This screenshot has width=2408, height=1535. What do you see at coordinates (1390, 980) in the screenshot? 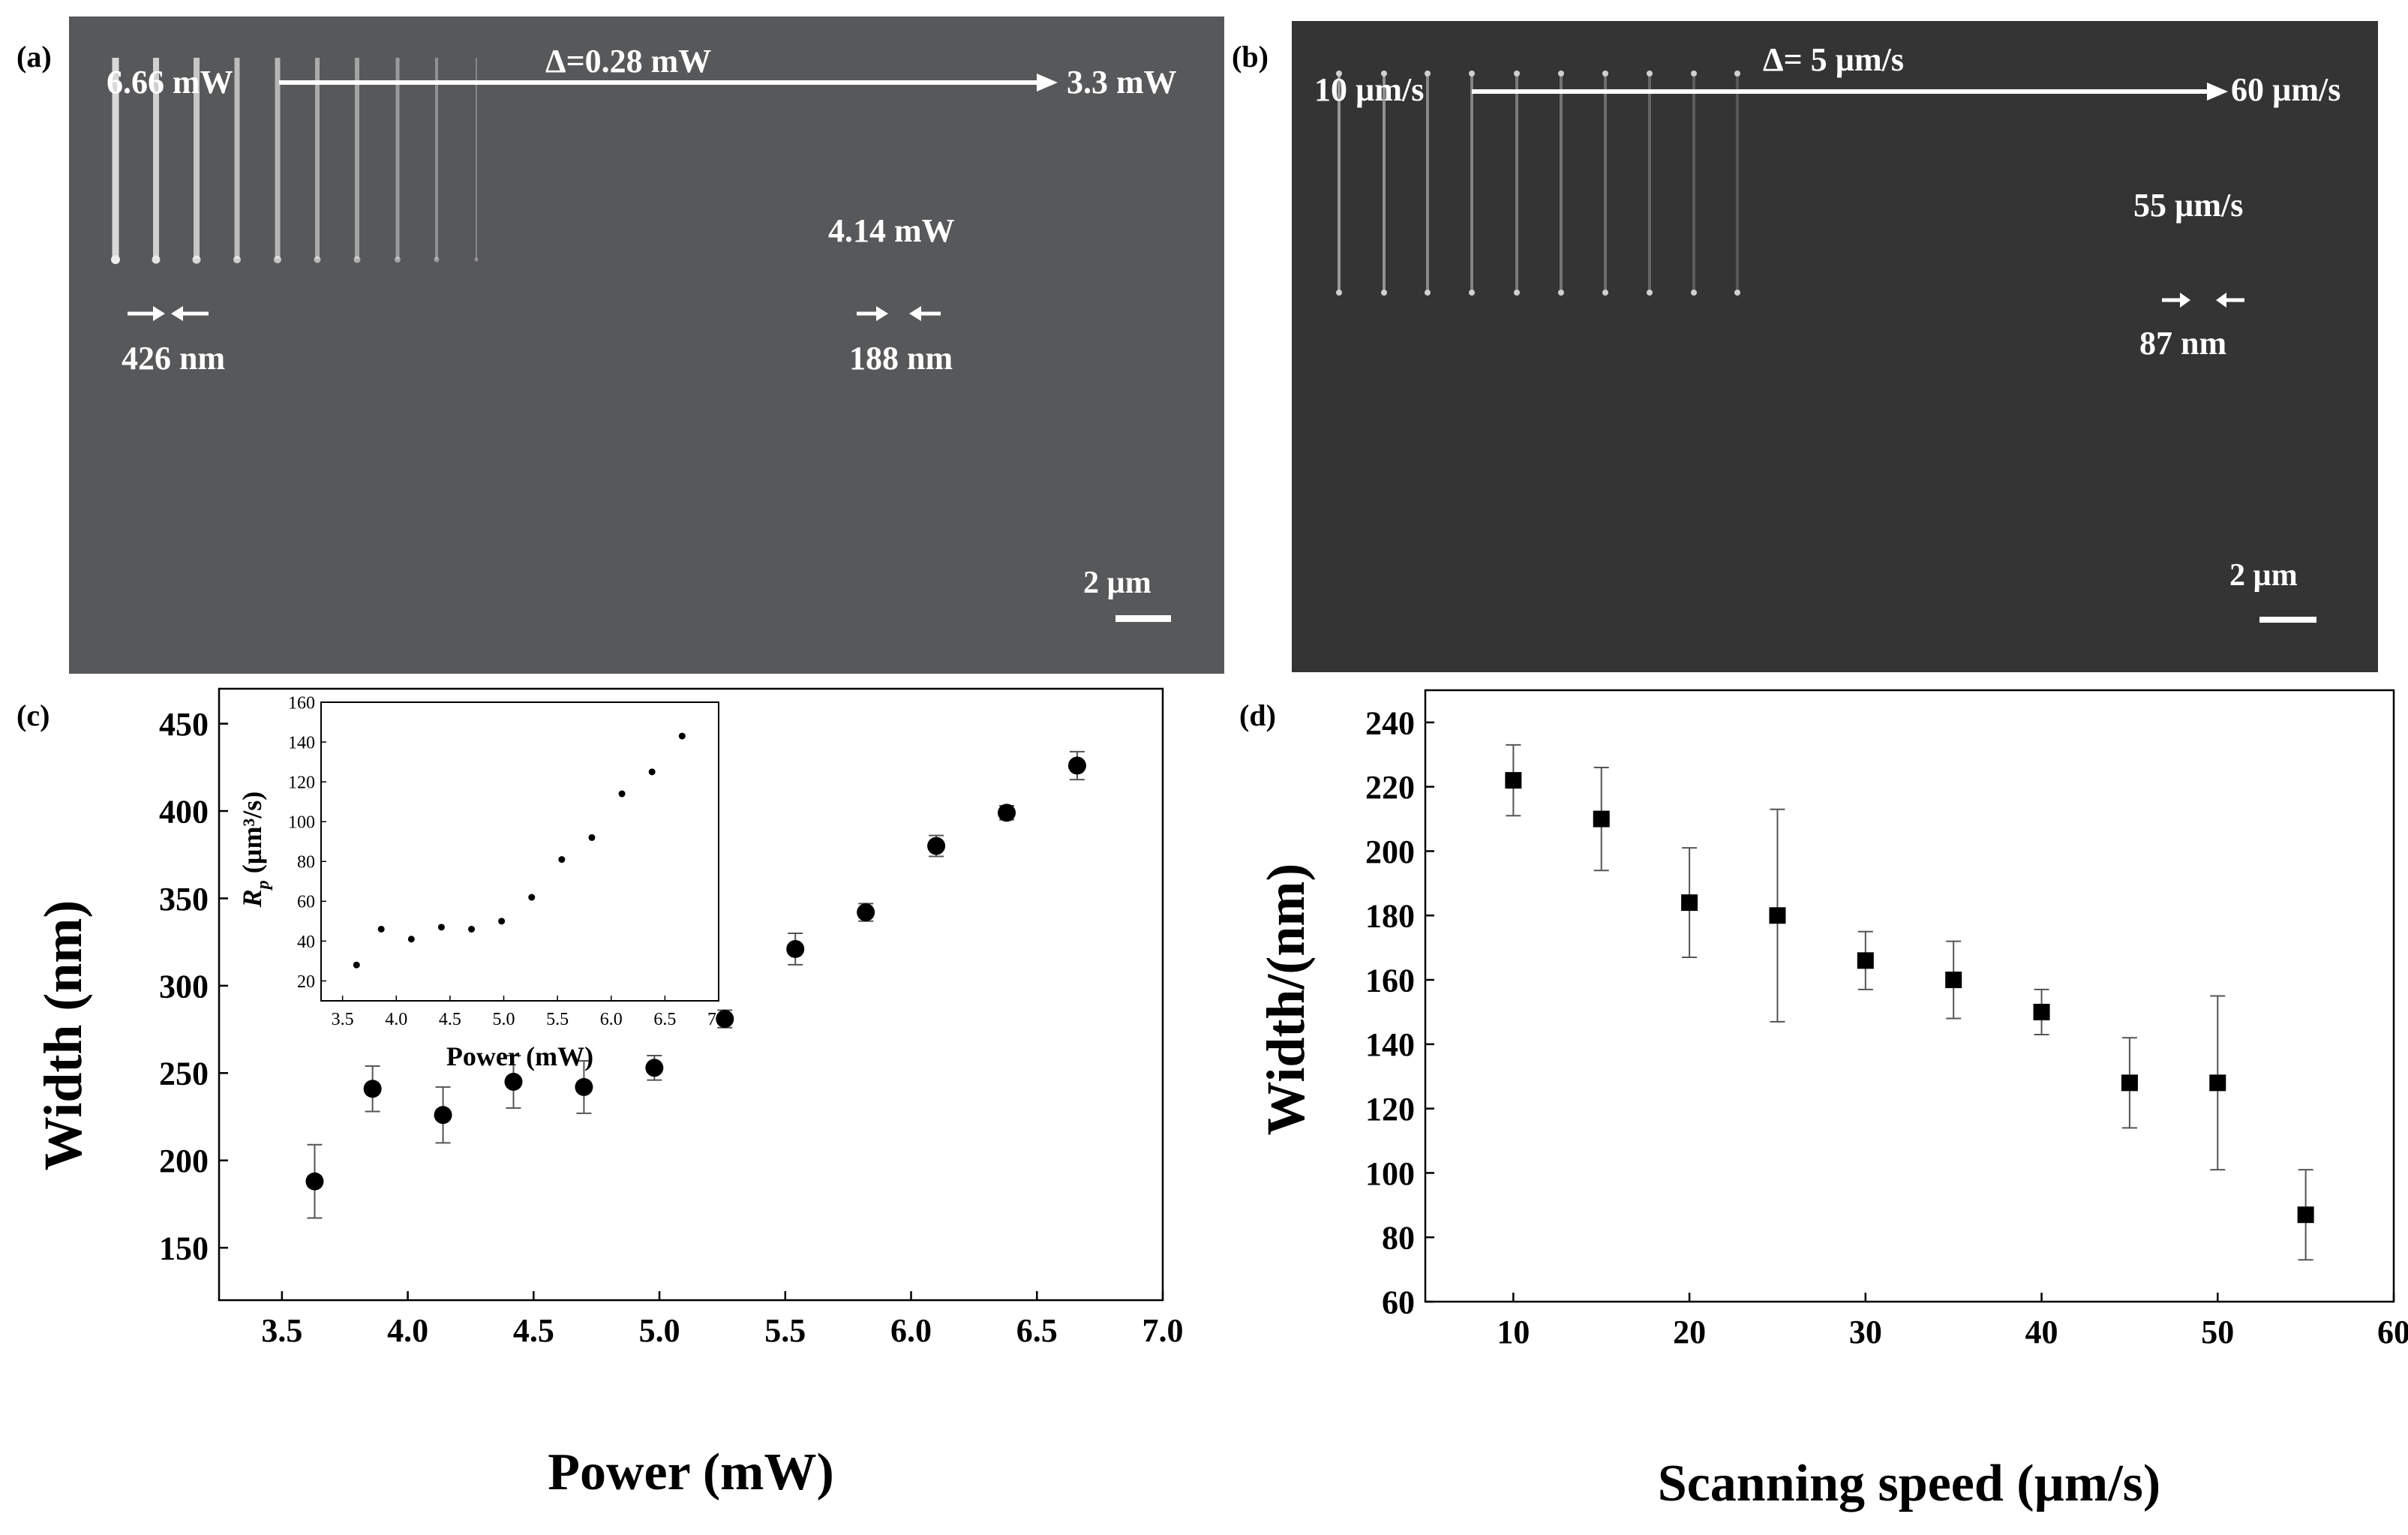
I see `y-tick-label: 160` at bounding box center [1390, 980].